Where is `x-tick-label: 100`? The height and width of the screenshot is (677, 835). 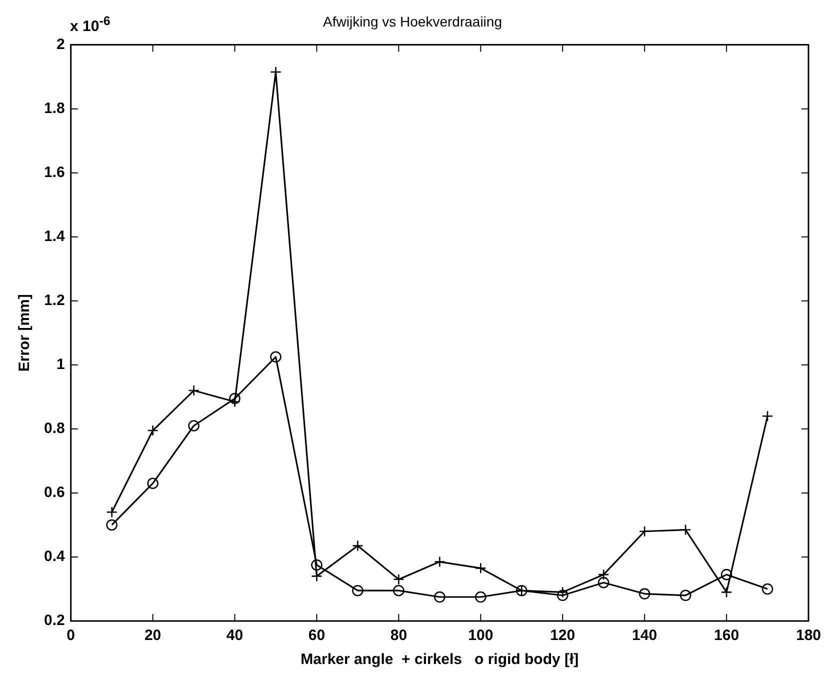
x-tick-label: 100 is located at coordinates (481, 635).